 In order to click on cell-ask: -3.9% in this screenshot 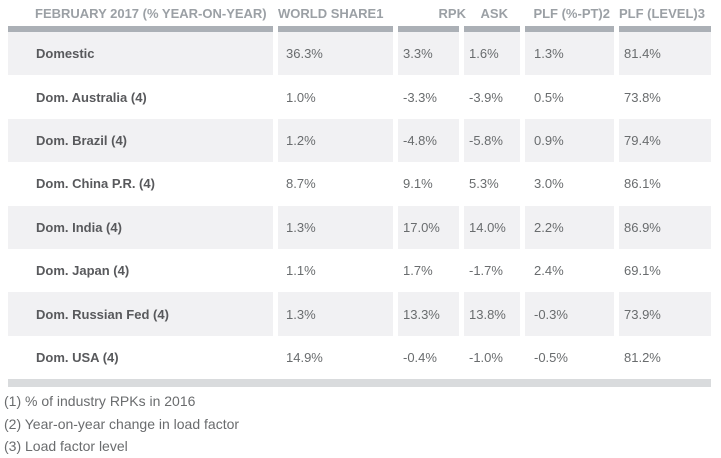, I will do `click(492, 97)`.